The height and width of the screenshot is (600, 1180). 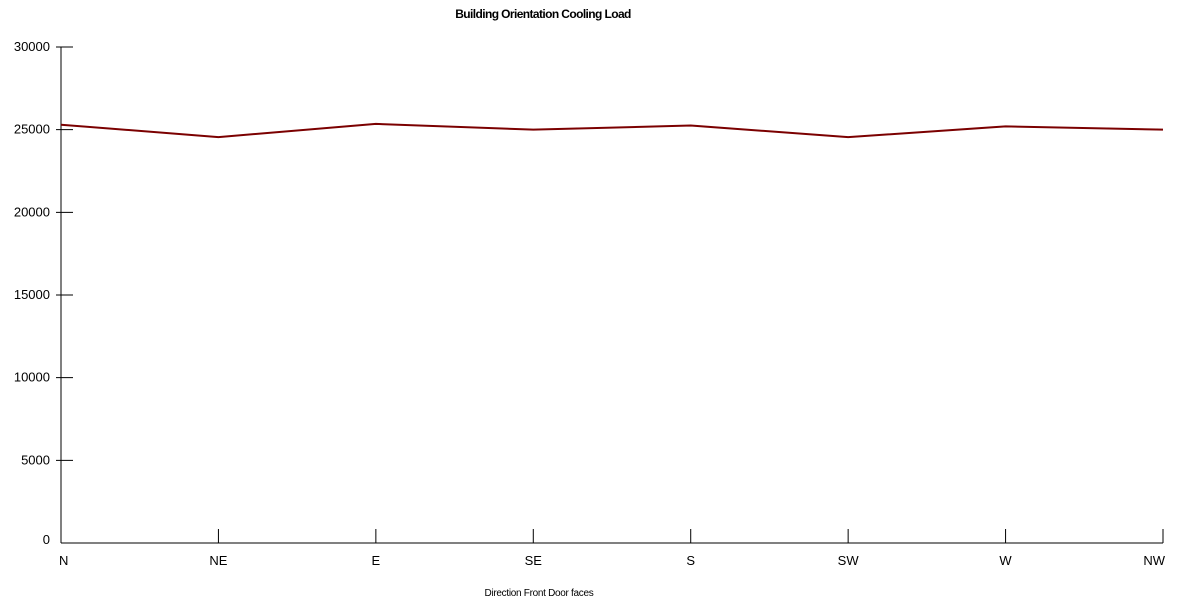 I want to click on chart-title: Building Orientation Cooling Load, so click(x=543, y=14).